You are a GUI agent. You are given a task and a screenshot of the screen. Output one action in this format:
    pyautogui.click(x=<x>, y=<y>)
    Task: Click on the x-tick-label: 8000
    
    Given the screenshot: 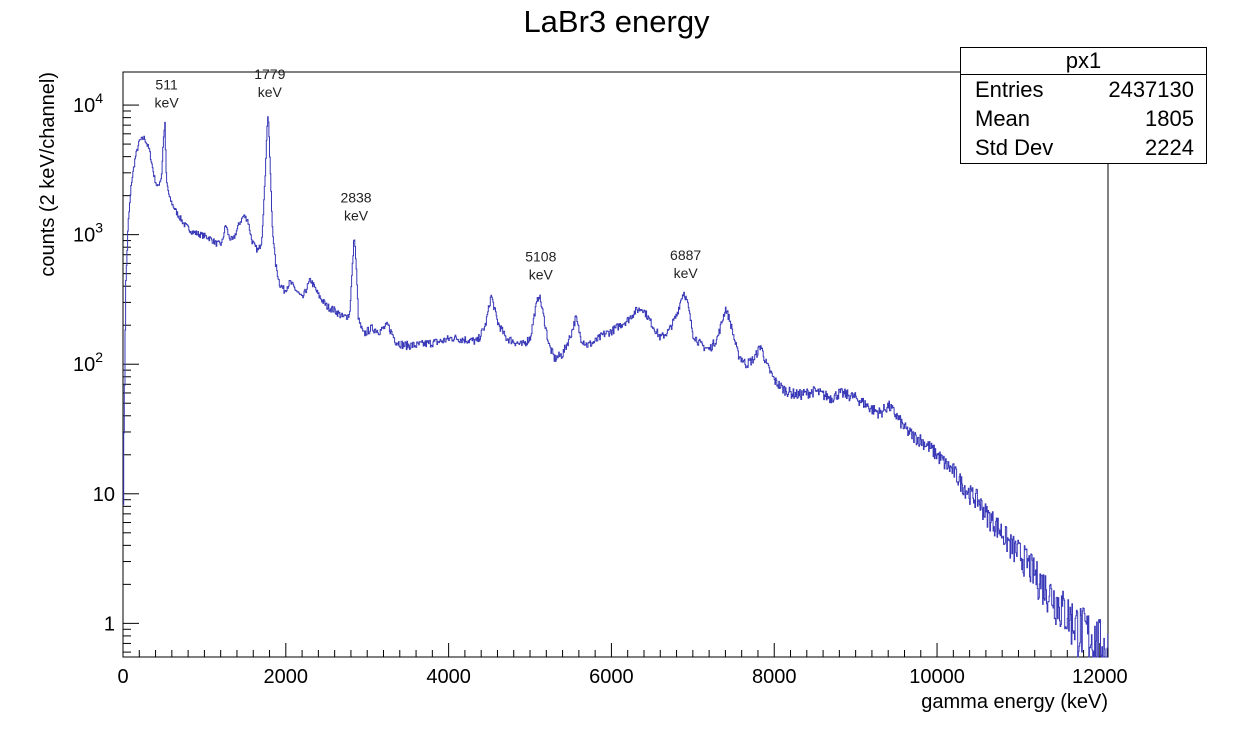 What is the action you would take?
    pyautogui.click(x=774, y=677)
    